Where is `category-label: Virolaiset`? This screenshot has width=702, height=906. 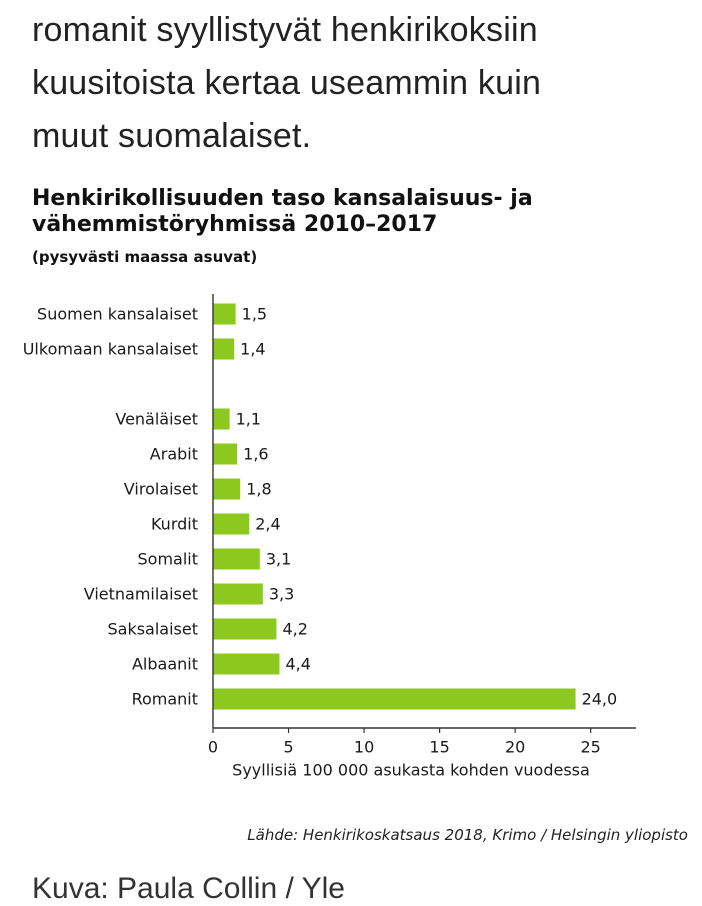 category-label: Virolaiset is located at coordinates (161, 489).